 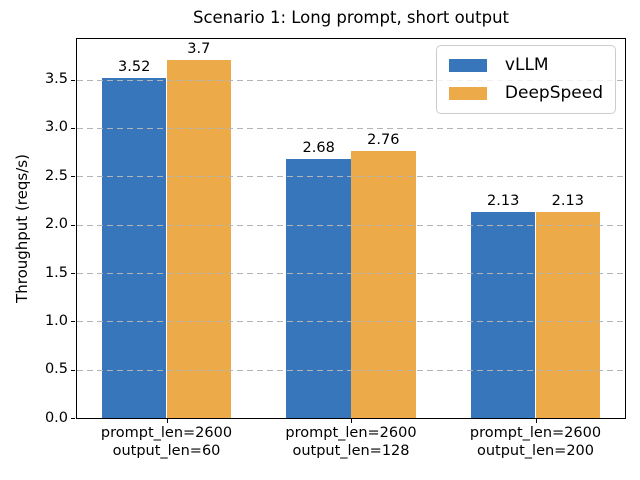 I want to click on y-tick-label: 3.5, so click(x=56, y=79).